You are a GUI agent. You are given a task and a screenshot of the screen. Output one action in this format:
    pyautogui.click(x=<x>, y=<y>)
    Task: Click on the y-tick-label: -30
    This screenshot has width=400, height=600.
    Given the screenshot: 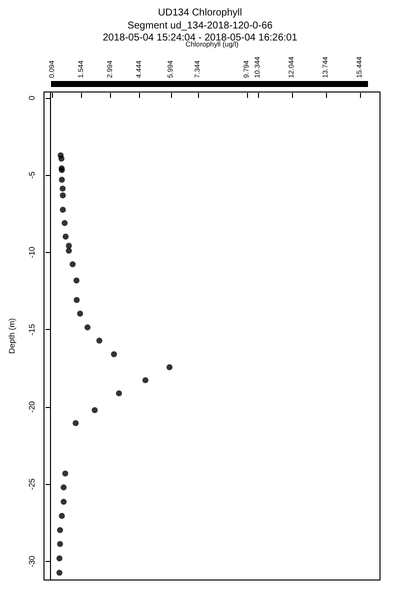 What is the action you would take?
    pyautogui.click(x=32, y=561)
    